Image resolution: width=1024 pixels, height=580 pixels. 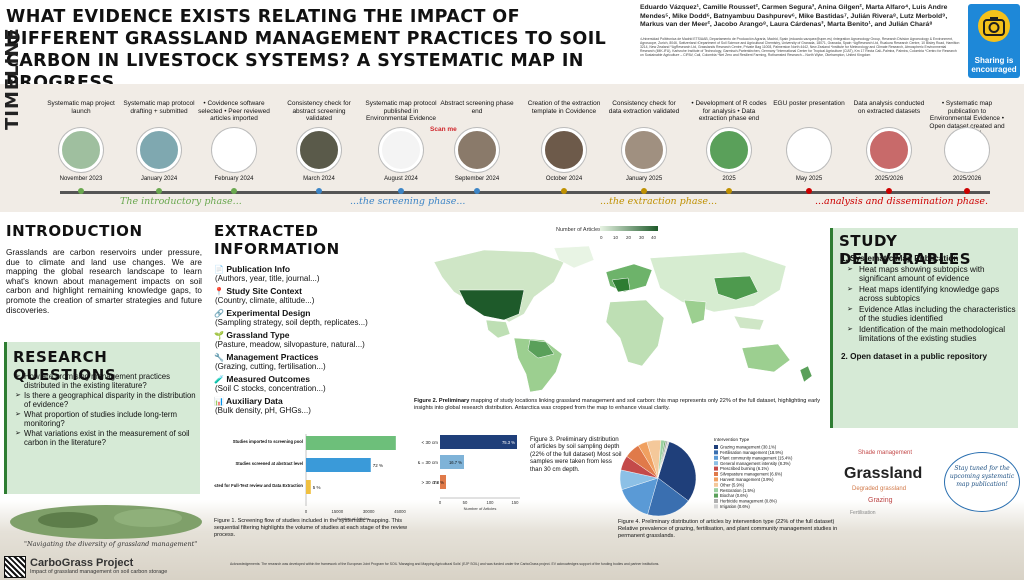 What do you see at coordinates (465, 502) in the screenshot?
I see `x-tick-label: 50` at bounding box center [465, 502].